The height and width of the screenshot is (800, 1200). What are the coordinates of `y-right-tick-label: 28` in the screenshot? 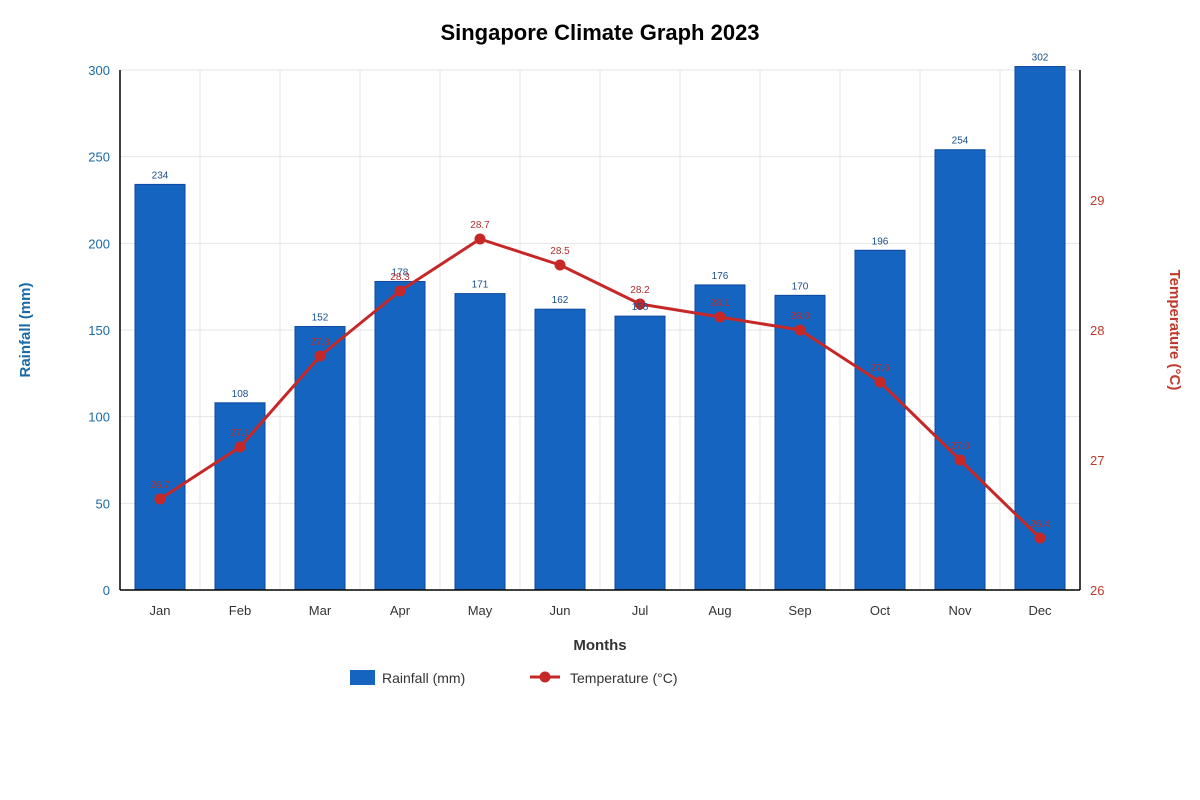 It's located at (1097, 330).